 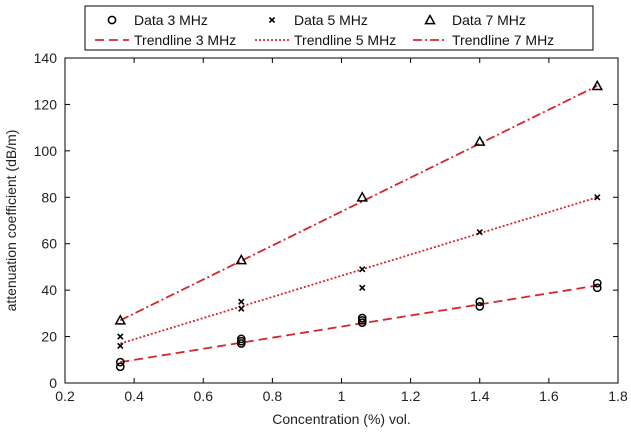 I want to click on legend-item: Data 7 MHz, so click(x=475, y=20).